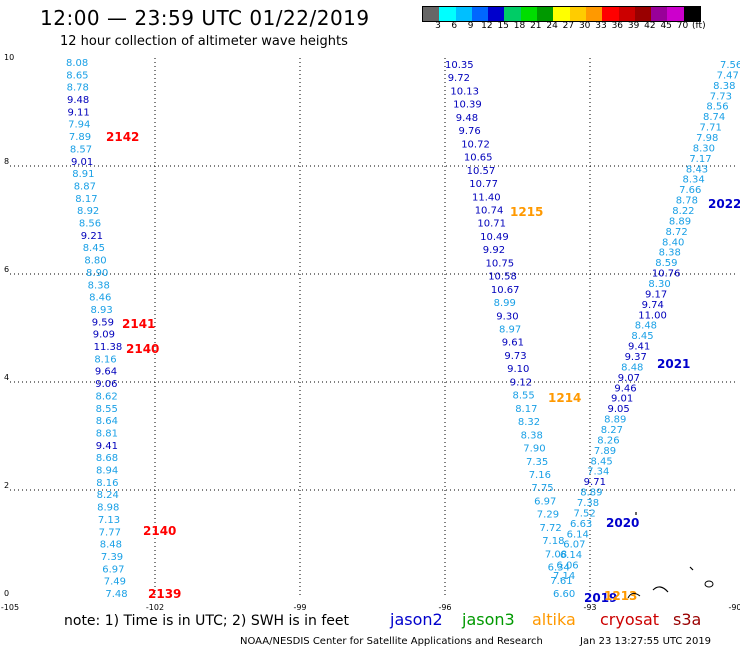 The width and height of the screenshot is (740, 650). What do you see at coordinates (106, 396) in the screenshot?
I see `wave-height-value: 8.62` at bounding box center [106, 396].